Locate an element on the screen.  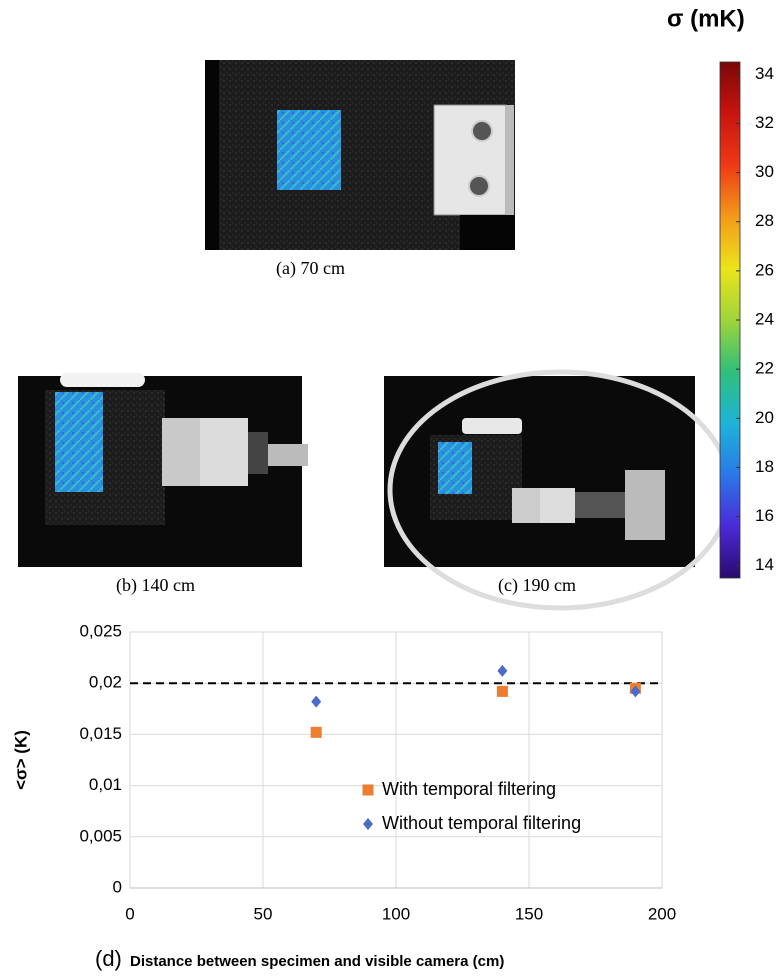
colorbar-tick-label: 24 is located at coordinates (764, 318).